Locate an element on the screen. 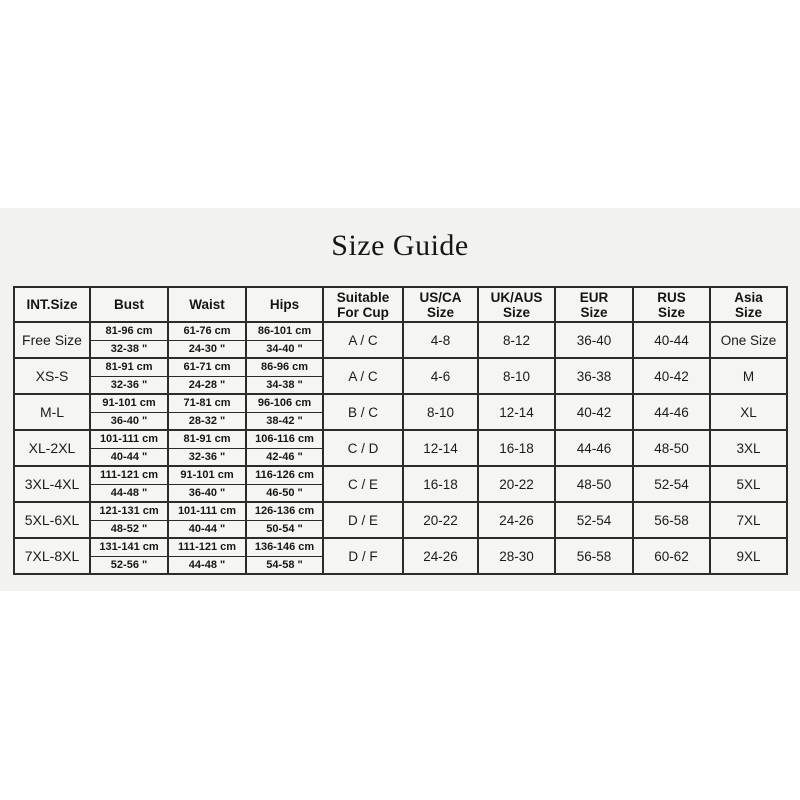 The width and height of the screenshot is (800, 800). cell-asia: XL is located at coordinates (748, 412).